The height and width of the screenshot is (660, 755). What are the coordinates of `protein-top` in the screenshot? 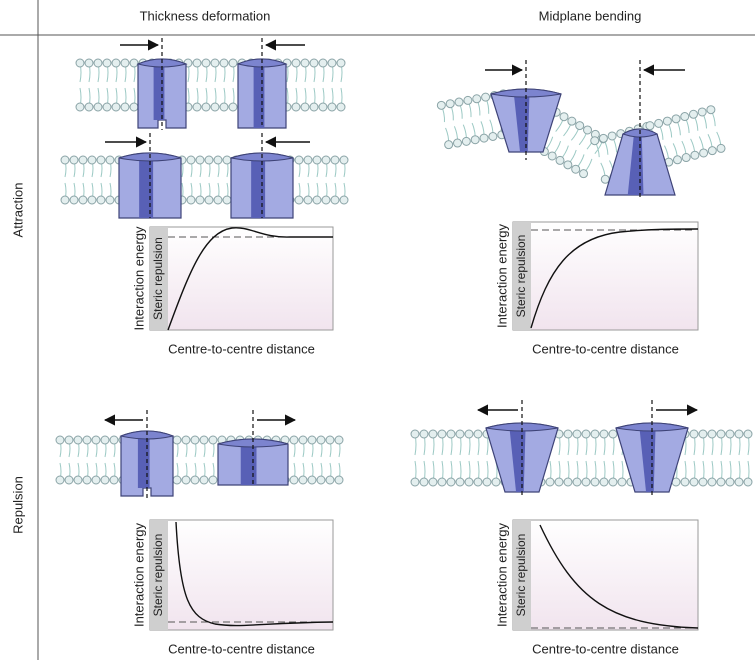 It's located at (652, 427).